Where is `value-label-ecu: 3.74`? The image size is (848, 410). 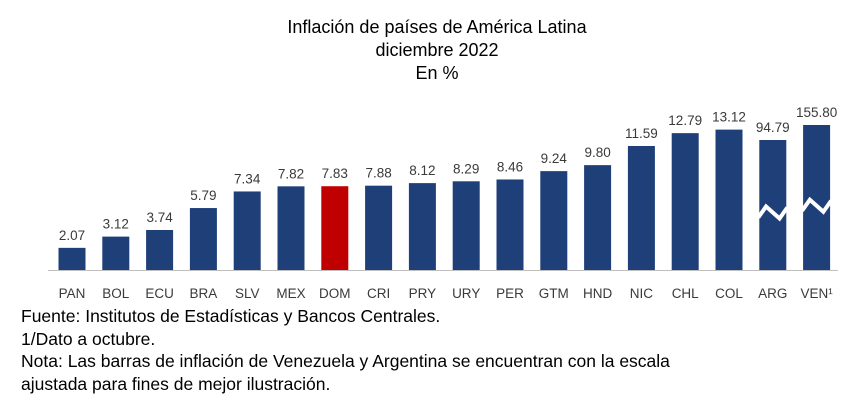
value-label-ecu: 3.74 is located at coordinates (159, 217).